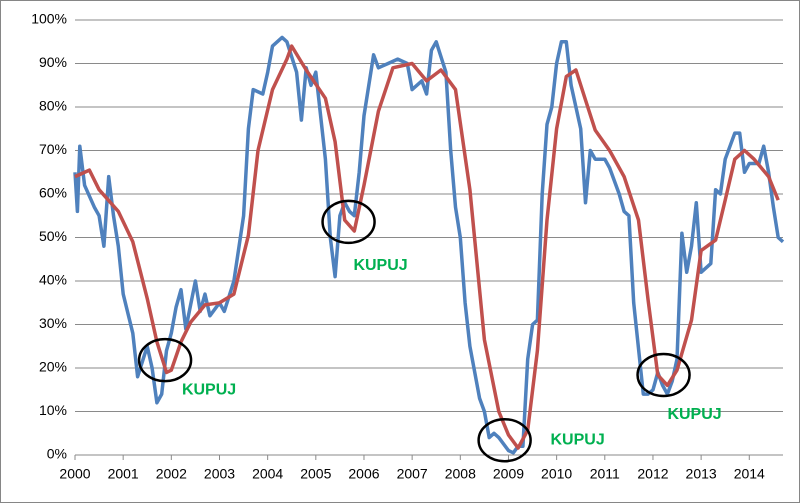 The height and width of the screenshot is (503, 800). Describe the element at coordinates (53, 193) in the screenshot. I see `y-tick-label: 60%` at that location.